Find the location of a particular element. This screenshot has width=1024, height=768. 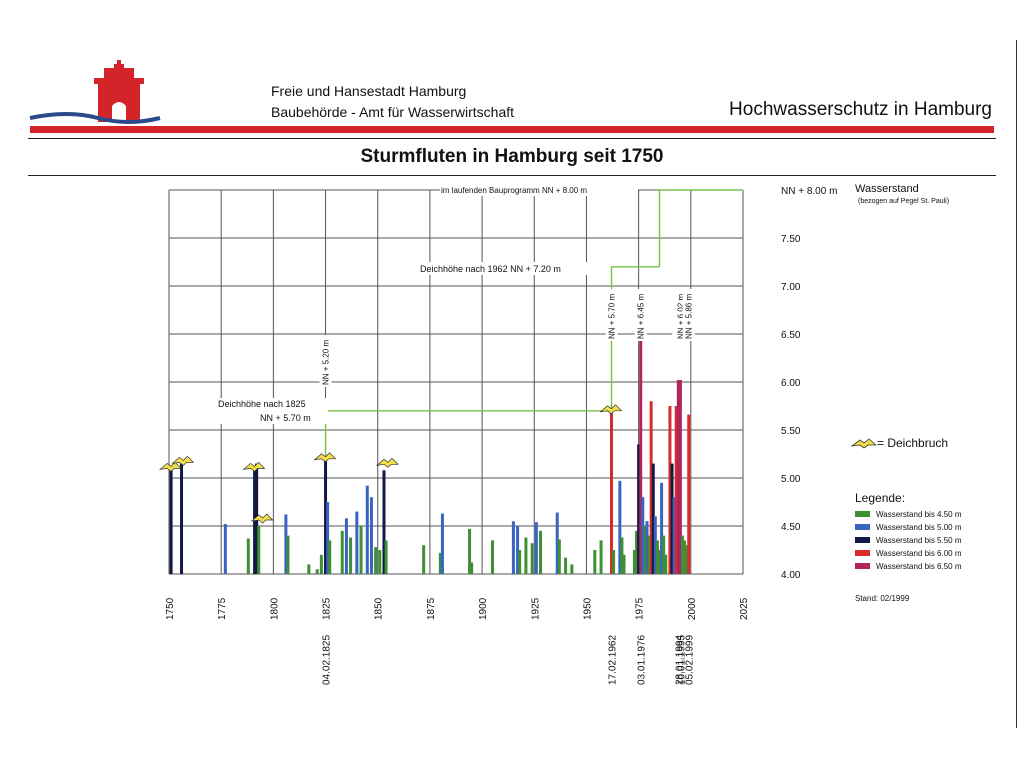

y-tick-label: 6.00 is located at coordinates (791, 383).